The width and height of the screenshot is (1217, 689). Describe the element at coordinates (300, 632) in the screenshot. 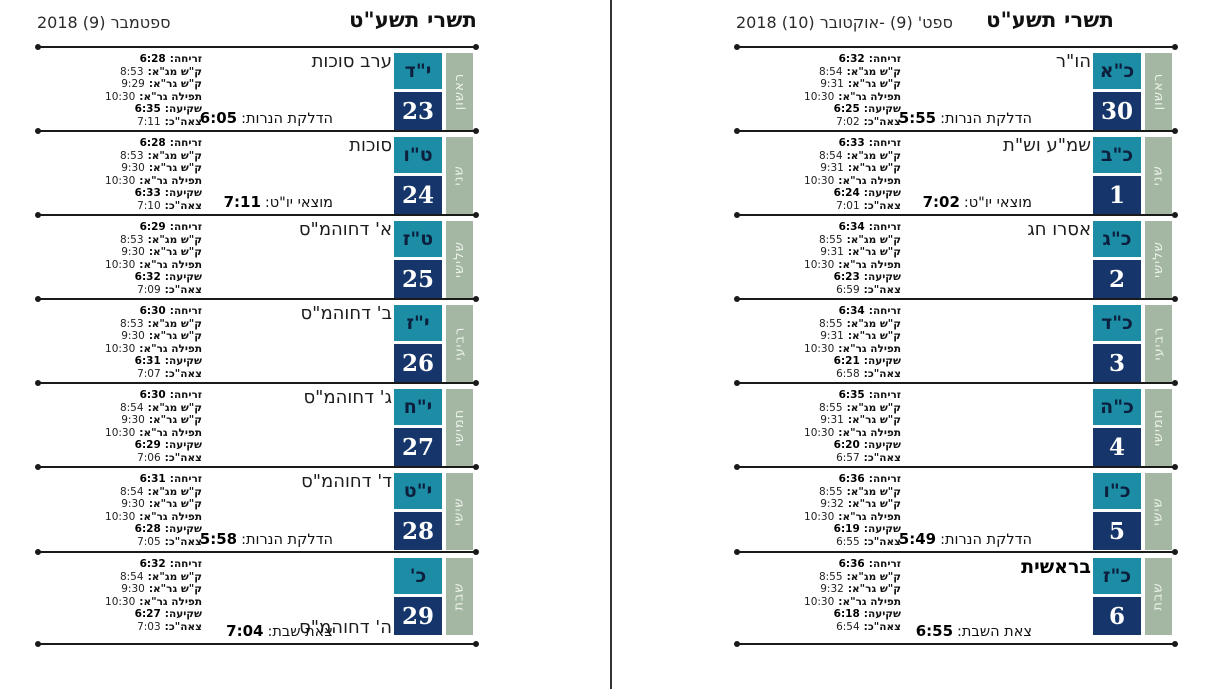

I see `special-time-label: צאת שבת:` at that location.